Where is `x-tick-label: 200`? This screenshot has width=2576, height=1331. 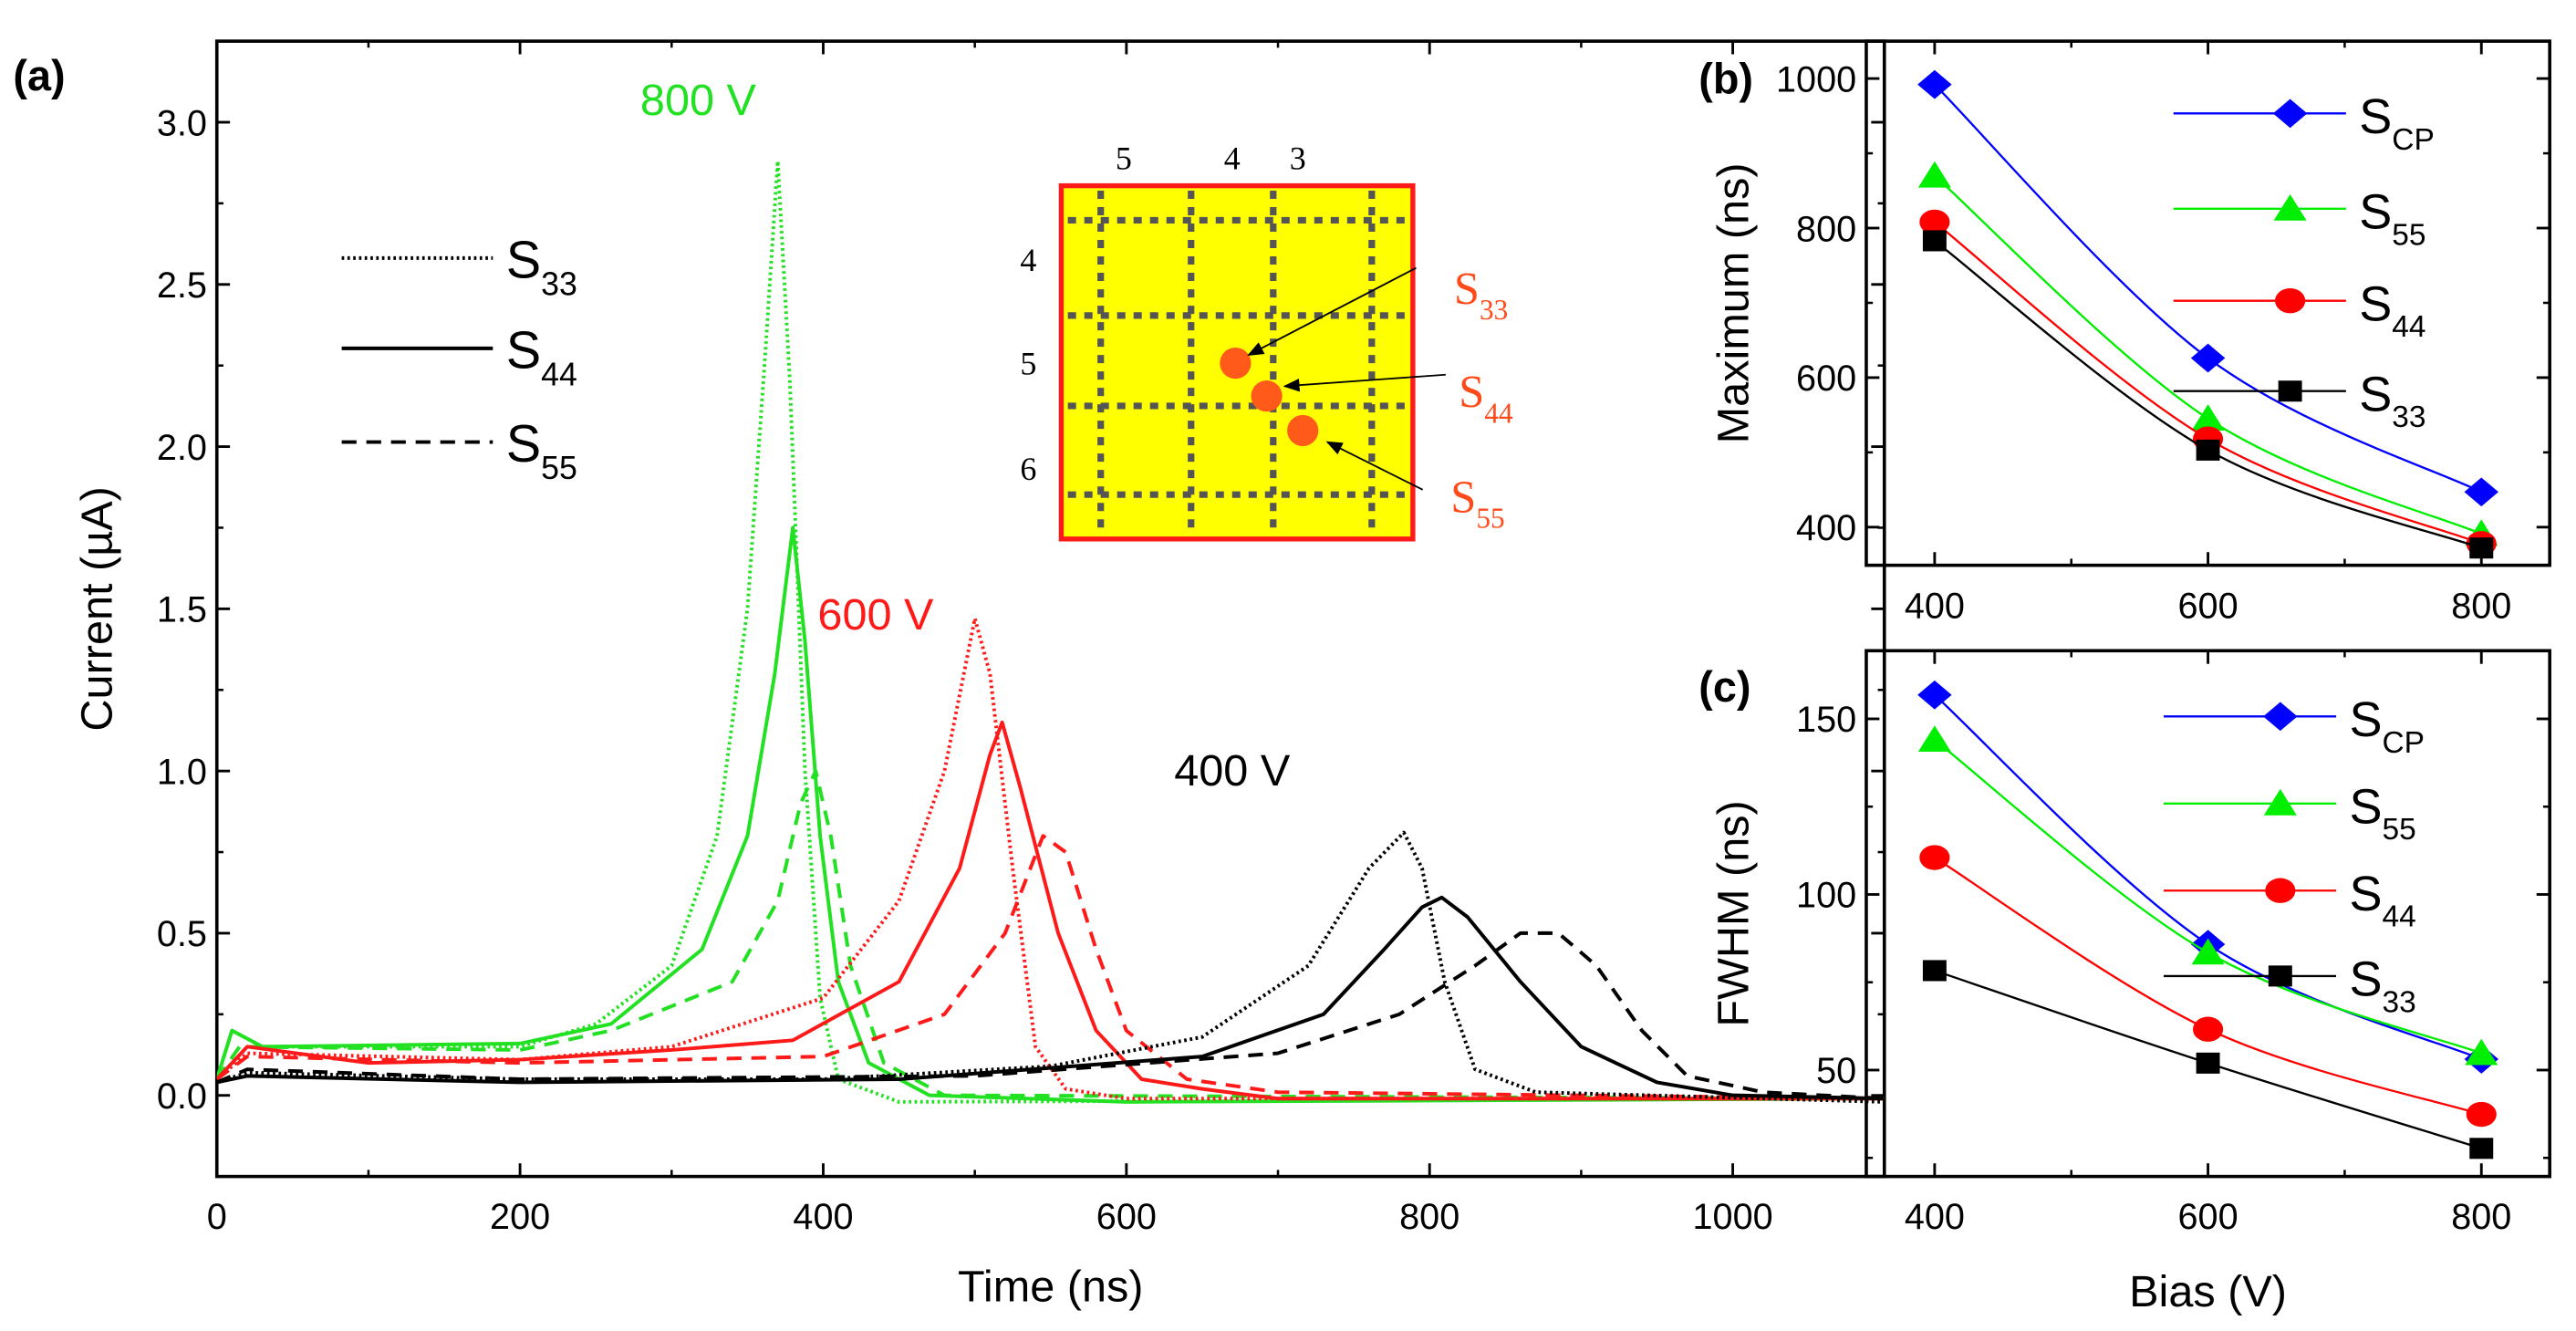 x-tick-label: 200 is located at coordinates (520, 1217).